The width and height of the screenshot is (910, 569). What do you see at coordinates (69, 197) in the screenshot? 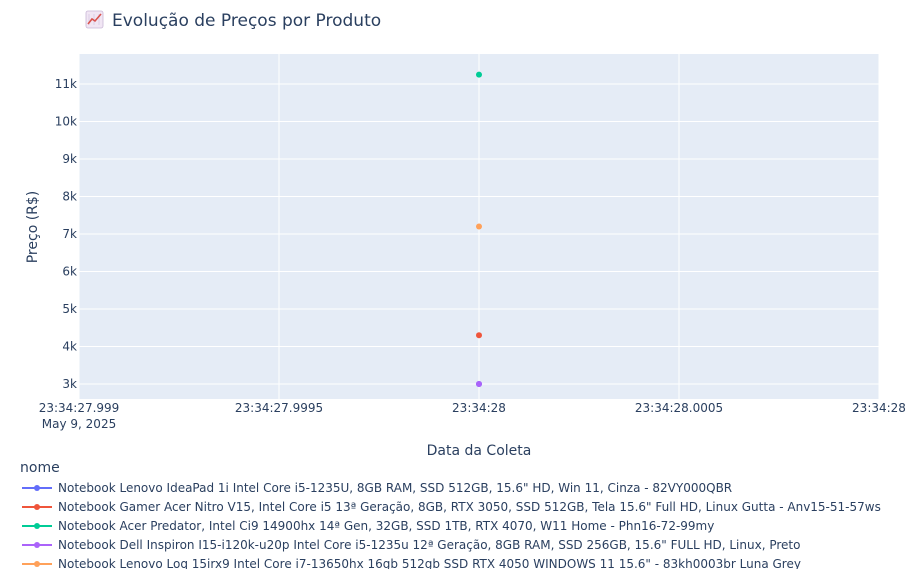
I see `y-tick-label: 8k` at bounding box center [69, 197].